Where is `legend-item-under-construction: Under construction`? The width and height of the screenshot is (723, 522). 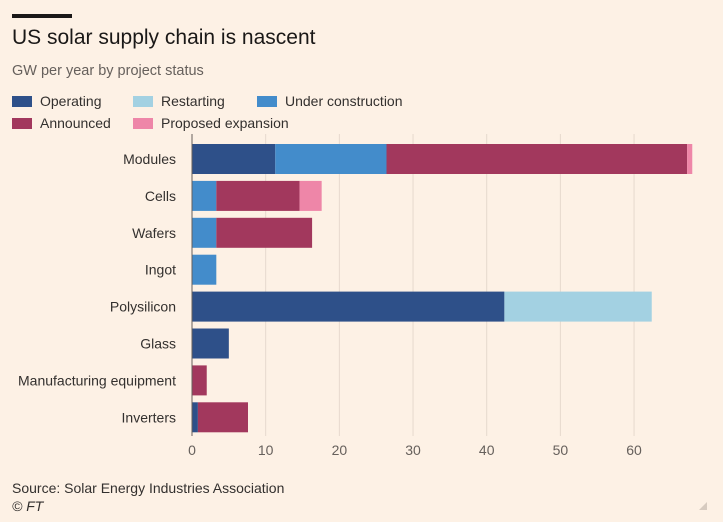 legend-item-under-construction: Under construction is located at coordinates (330, 101).